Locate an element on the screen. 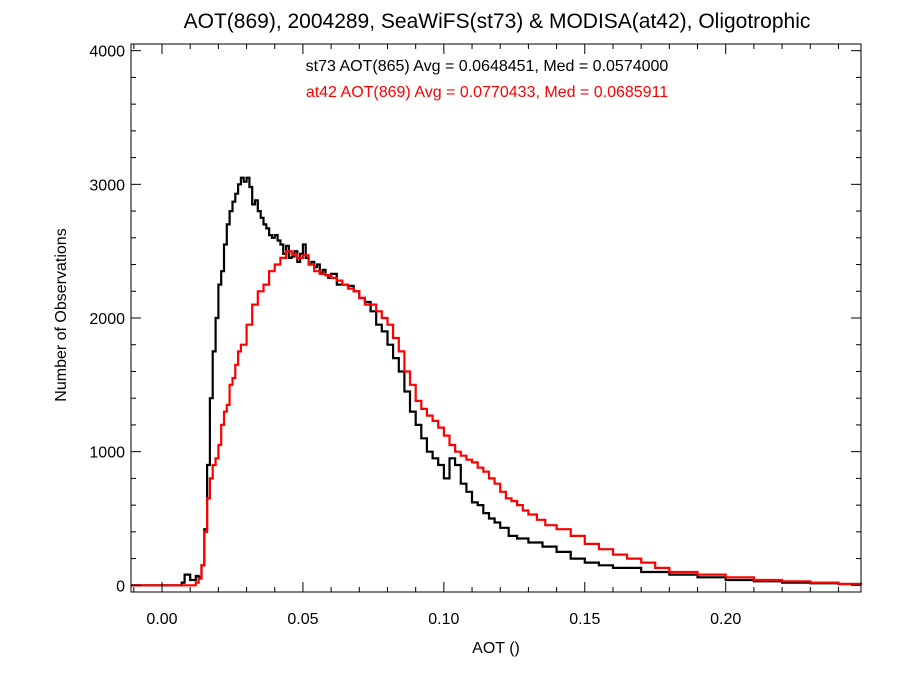 Image resolution: width=900 pixels, height=675 pixels. y-tick-label: 2000 is located at coordinates (107, 319).